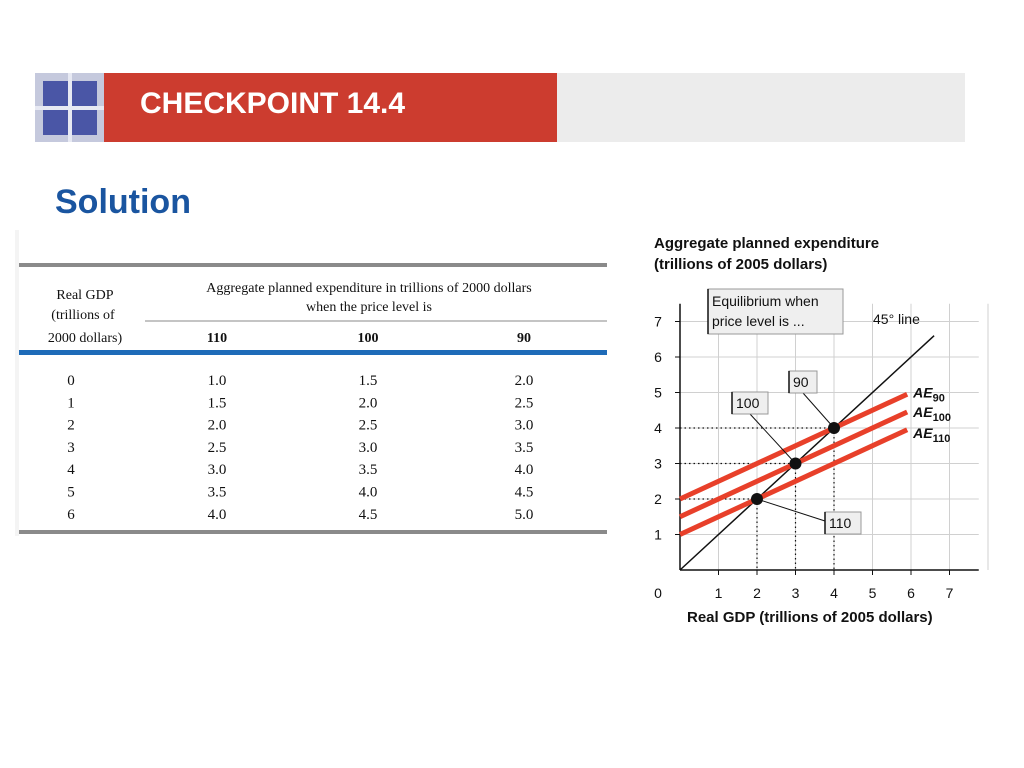 This screenshot has width=1024, height=768. What do you see at coordinates (658, 499) in the screenshot?
I see `y-tick-label: 2` at bounding box center [658, 499].